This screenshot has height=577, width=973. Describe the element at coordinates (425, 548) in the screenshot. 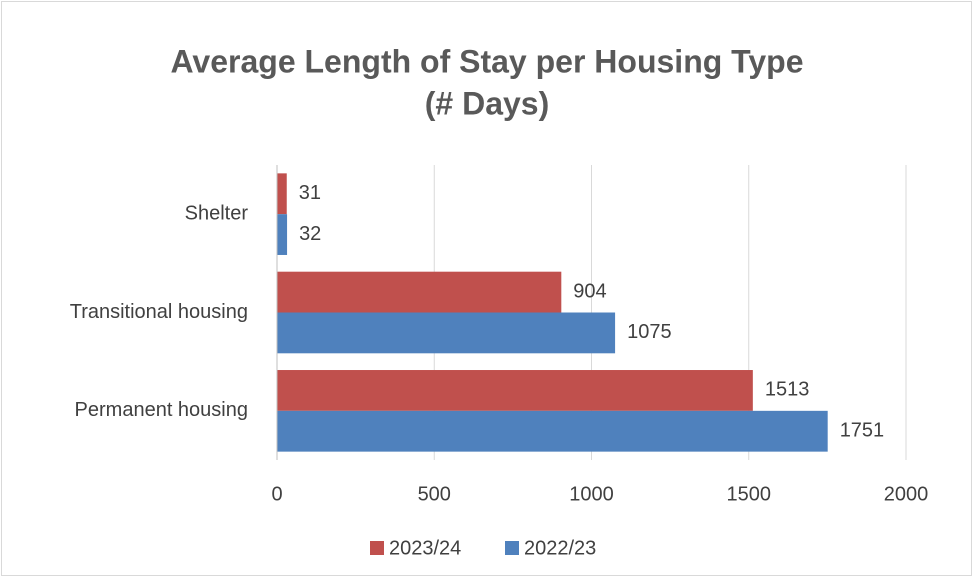

I see `legend-label: 2023/24` at that location.